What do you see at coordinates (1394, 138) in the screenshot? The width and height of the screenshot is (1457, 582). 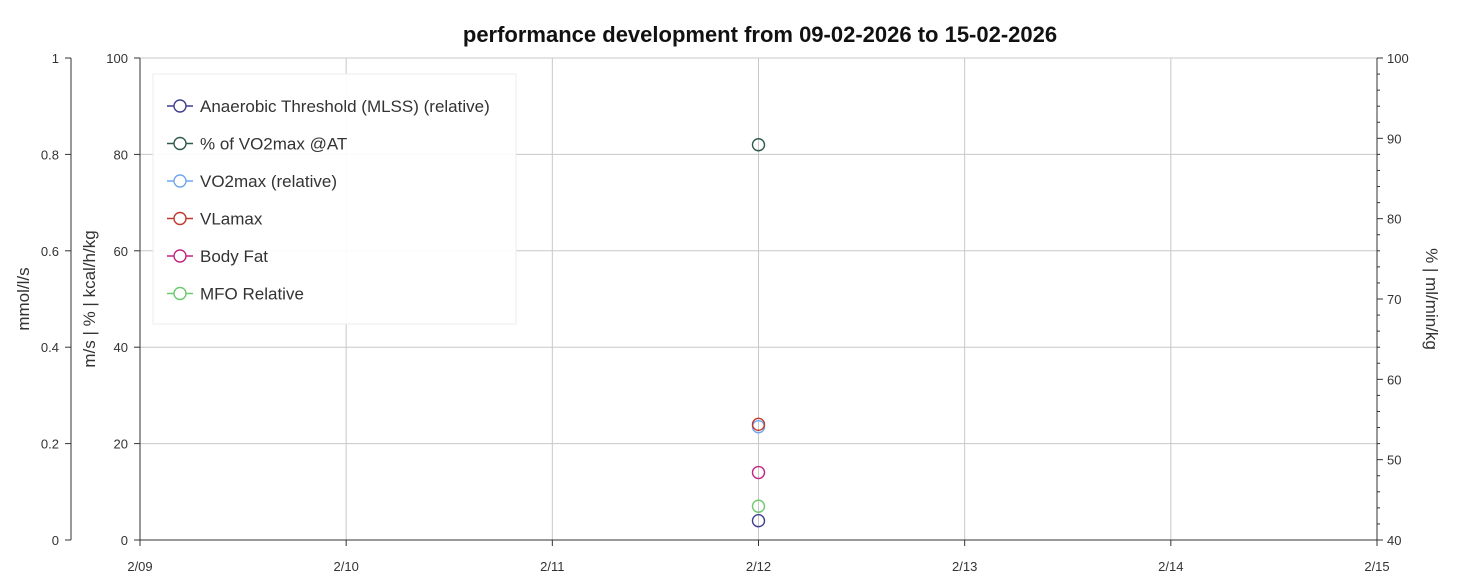 I see `right-tick-label: 90` at bounding box center [1394, 138].